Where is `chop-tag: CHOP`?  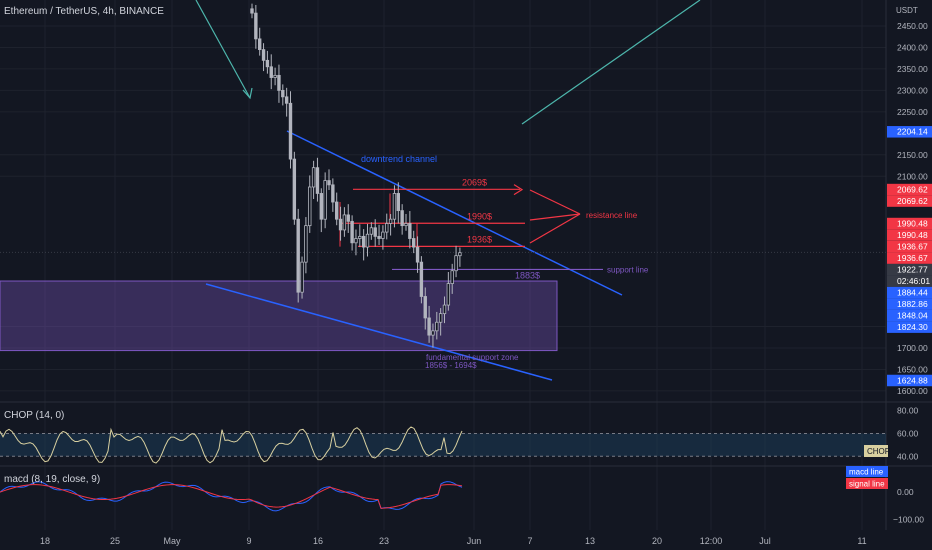 chop-tag: CHOP is located at coordinates (878, 451).